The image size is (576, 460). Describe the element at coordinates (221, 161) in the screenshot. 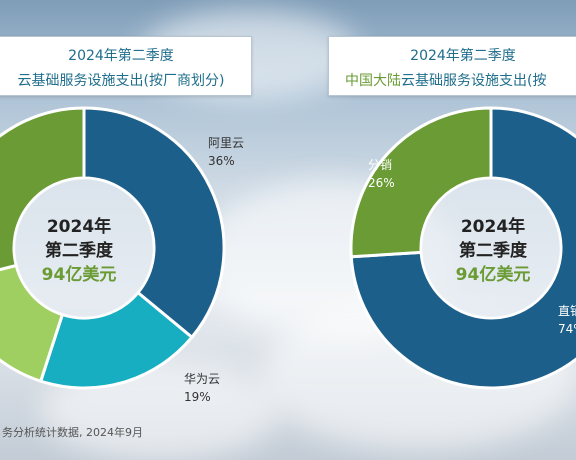

I see `slice-value: 36%` at that location.